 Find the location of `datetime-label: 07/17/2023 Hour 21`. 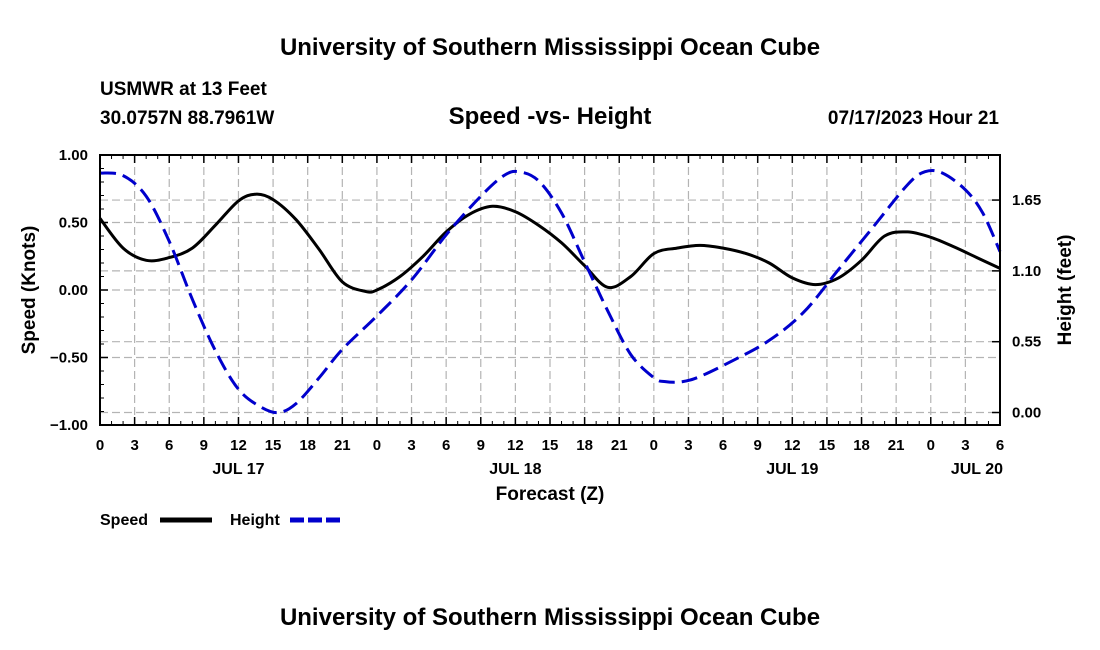

datetime-label: 07/17/2023 Hour 21 is located at coordinates (914, 118).